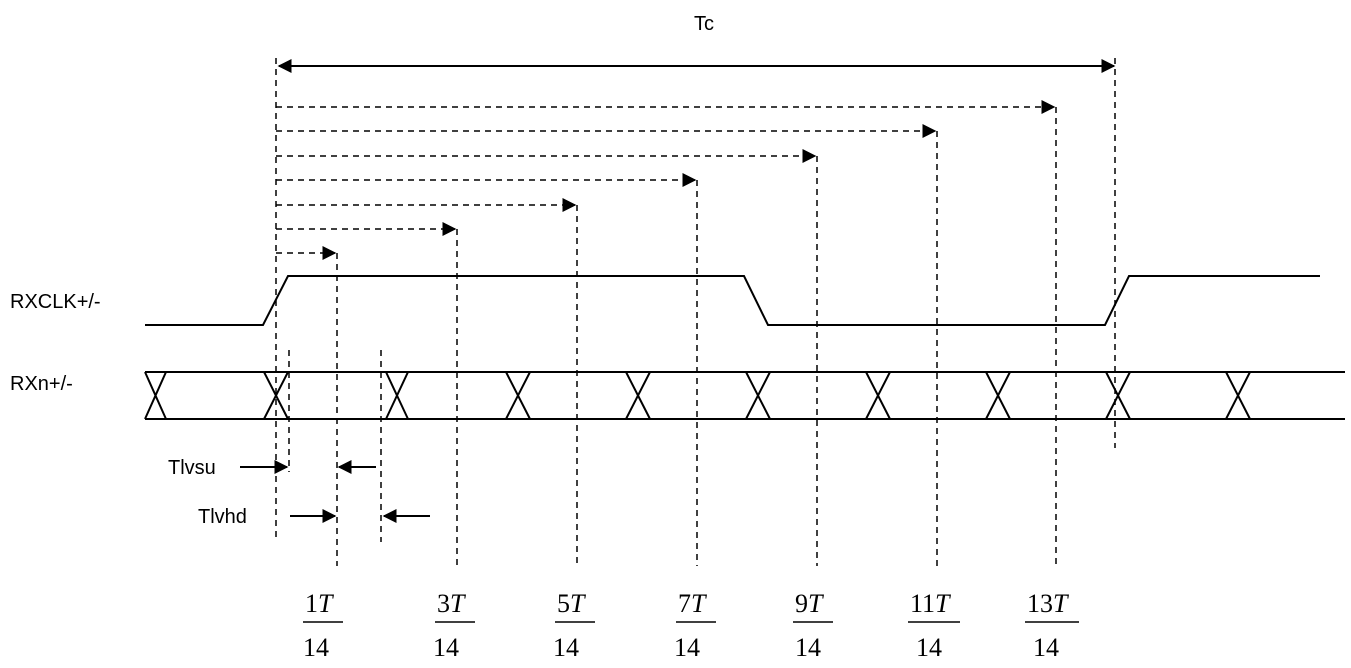  I want to click on period-label: Tc, so click(704, 24).